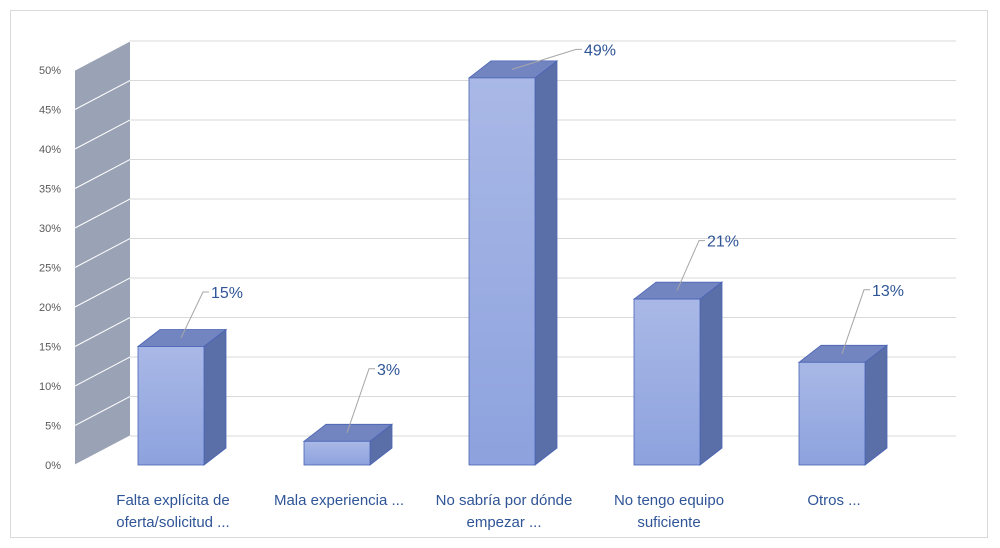 The width and height of the screenshot is (1000, 548). I want to click on y-tick-label: 5%, so click(53, 427).